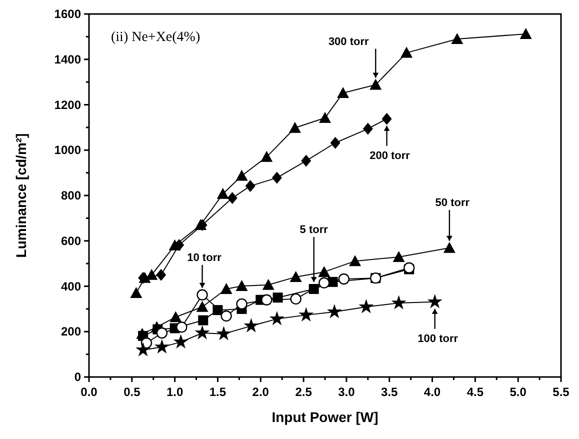  I want to click on y-tick-label: 800, so click(71, 195).